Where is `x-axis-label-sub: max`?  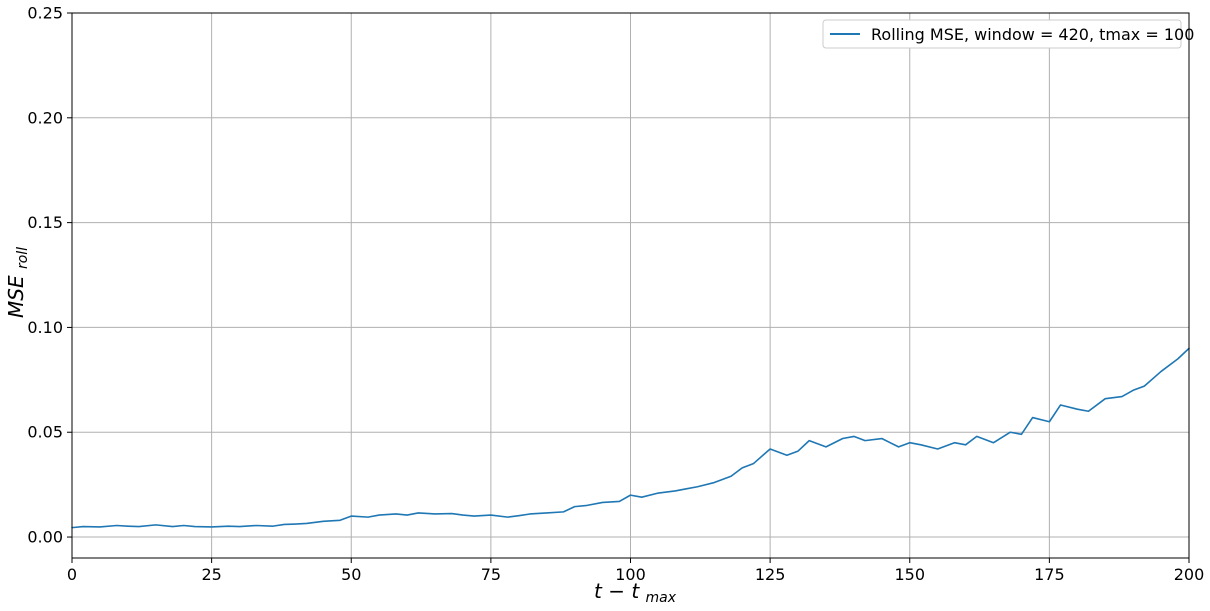
x-axis-label-sub: max is located at coordinates (661, 598).